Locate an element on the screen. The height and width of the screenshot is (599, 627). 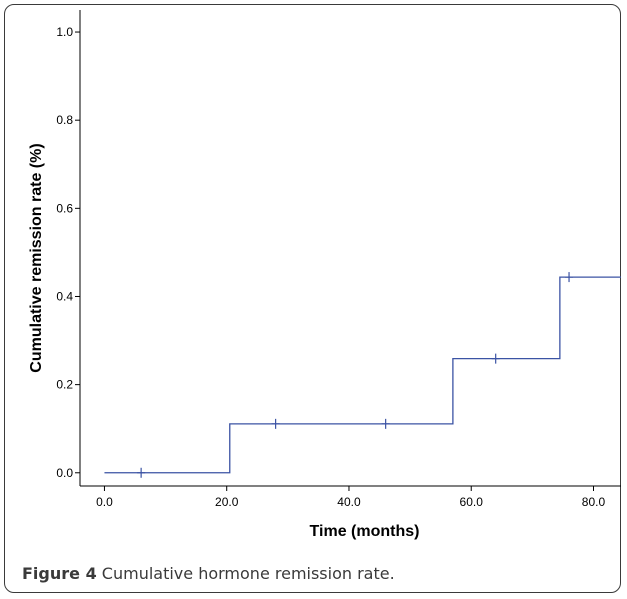
x-tick-label: 20.0 is located at coordinates (227, 502).